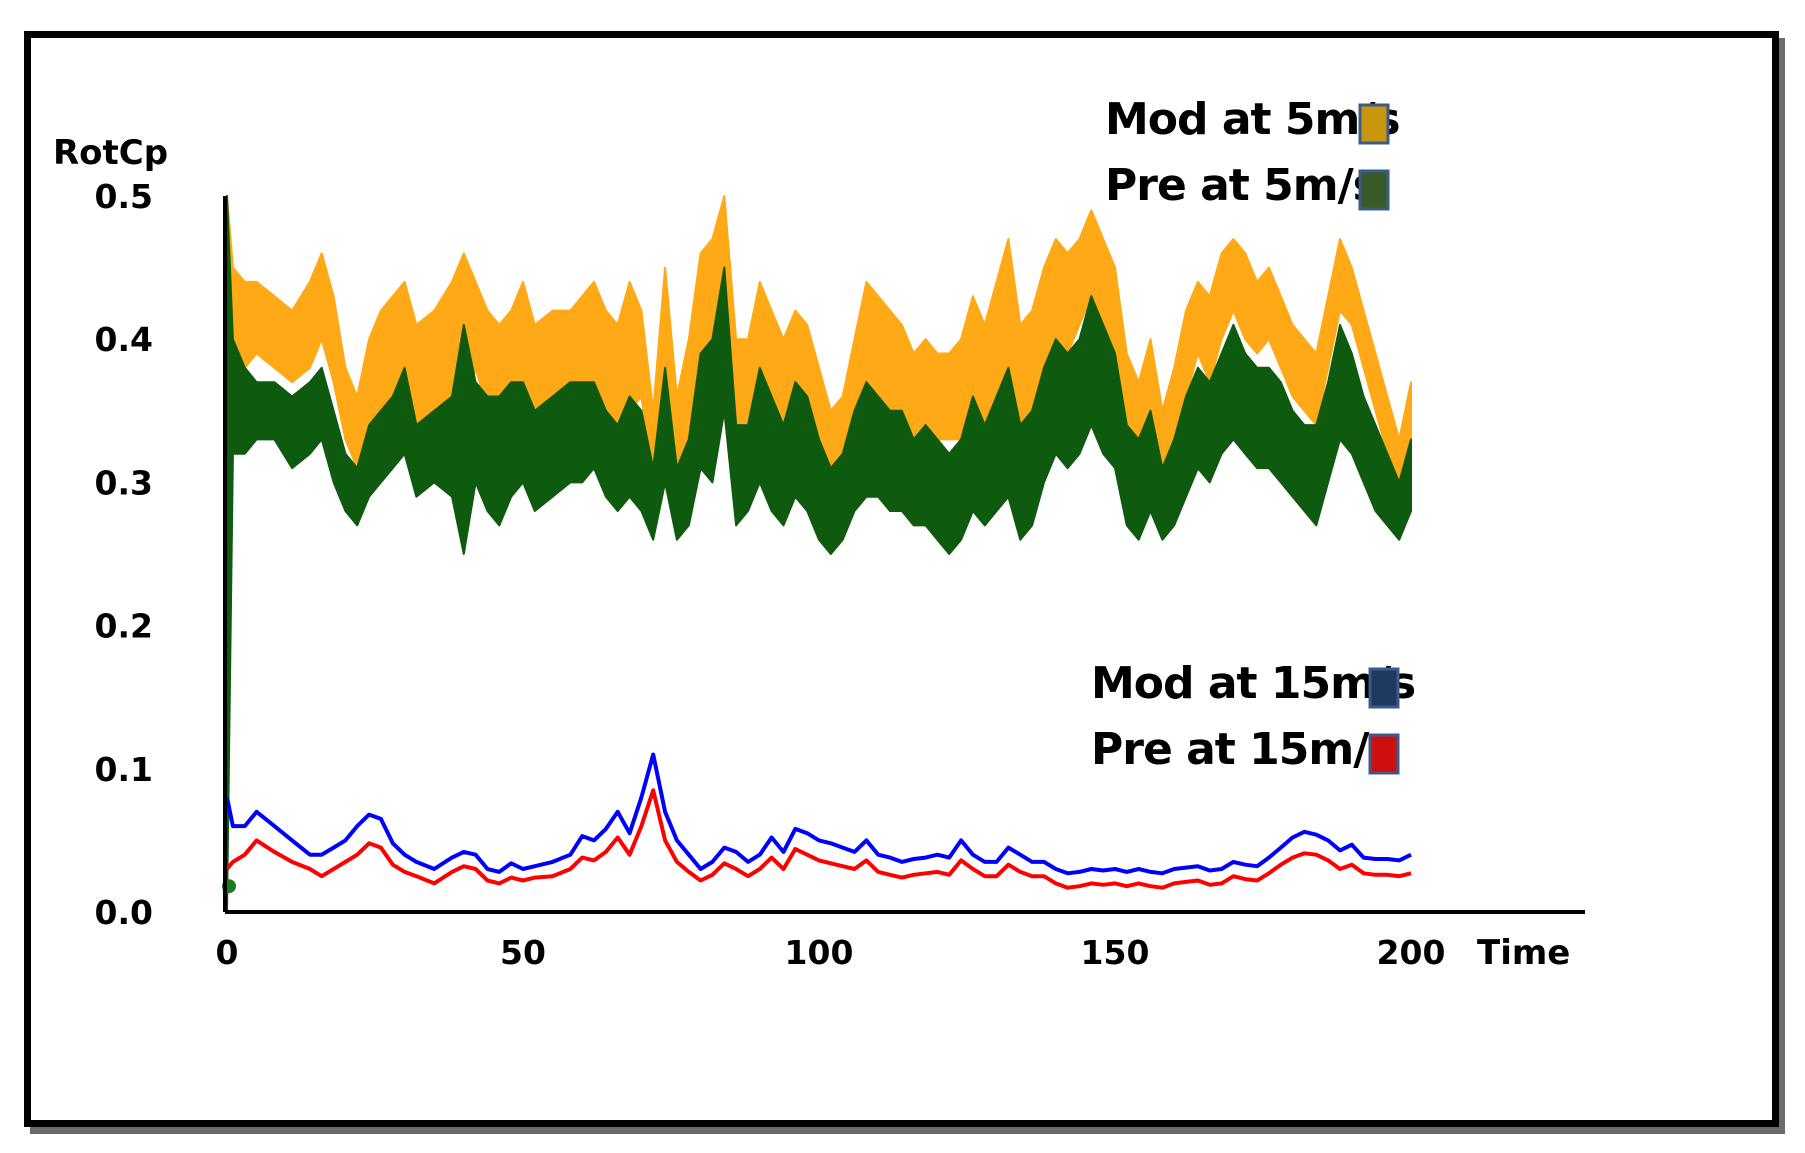  I want to click on y-tick-label: 0.0, so click(124, 912).